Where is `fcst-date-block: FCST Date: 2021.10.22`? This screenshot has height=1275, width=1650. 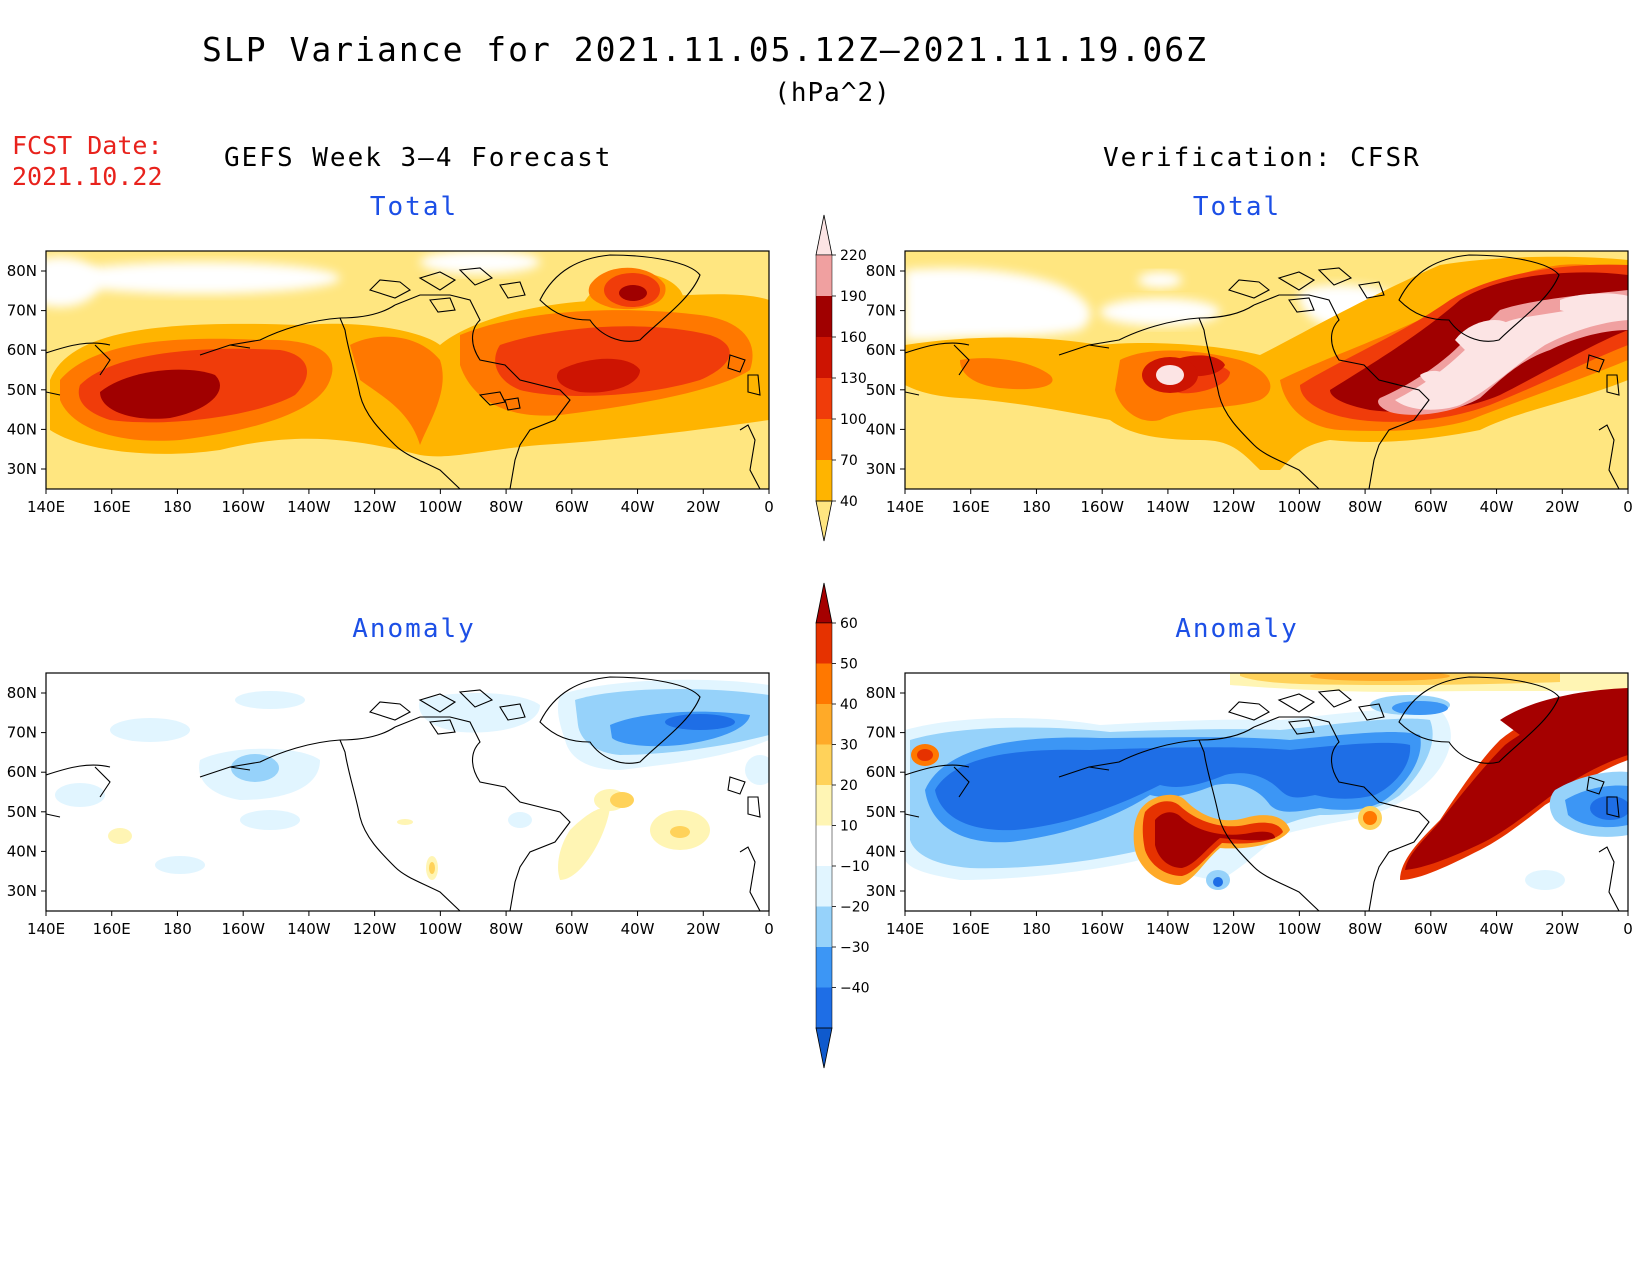
fcst-date-block: FCST Date: 2021.10.22 is located at coordinates (87, 161).